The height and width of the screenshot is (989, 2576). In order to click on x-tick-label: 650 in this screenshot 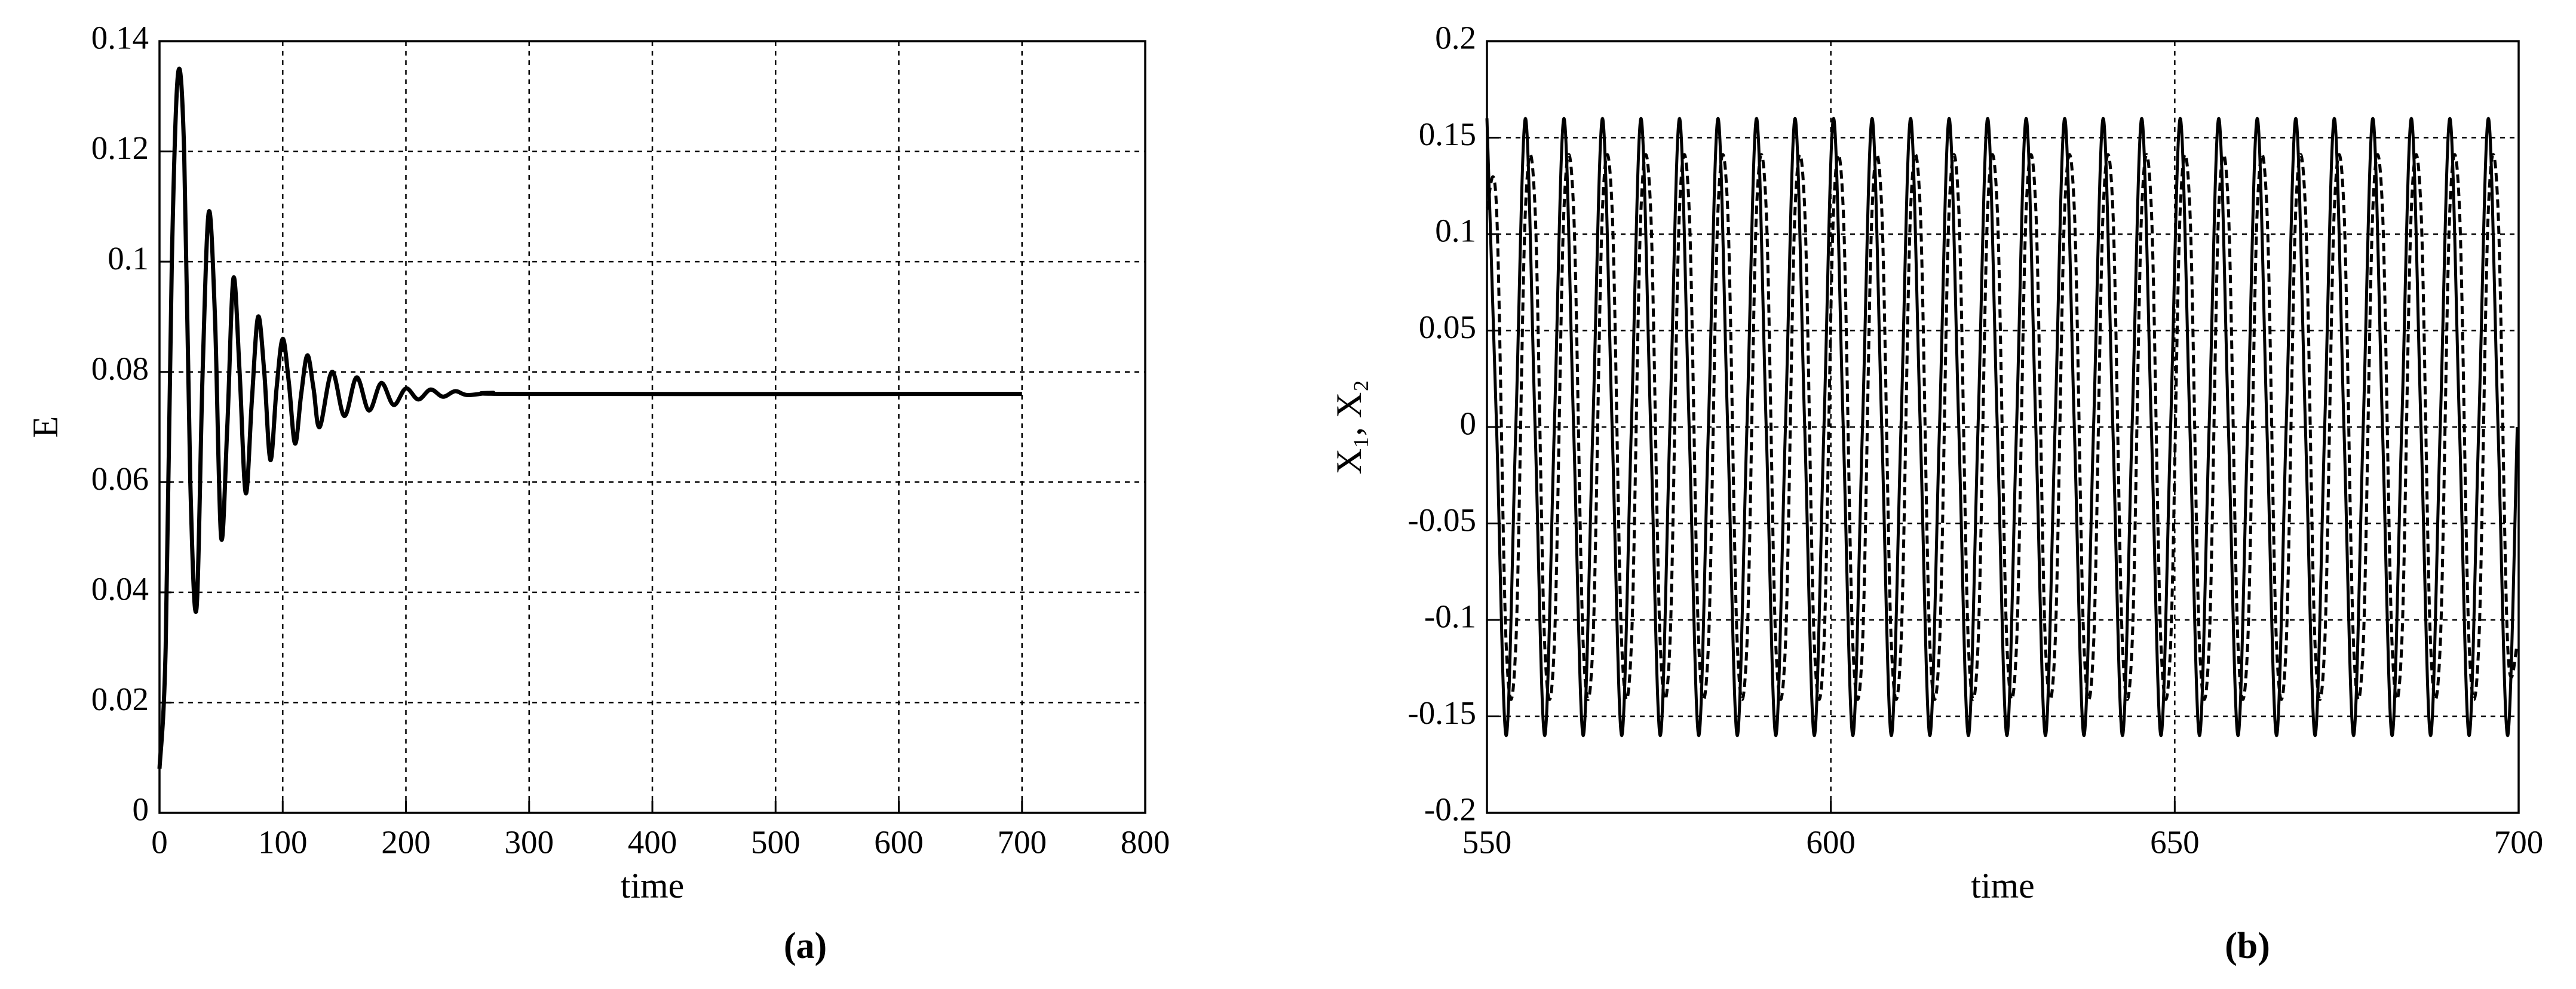, I will do `click(2175, 842)`.